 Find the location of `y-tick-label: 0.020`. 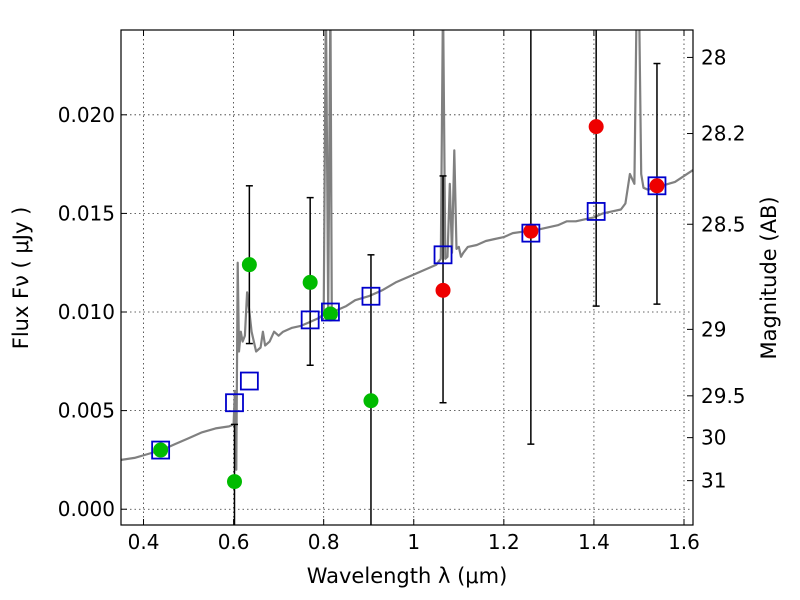

y-tick-label: 0.020 is located at coordinates (86, 115).